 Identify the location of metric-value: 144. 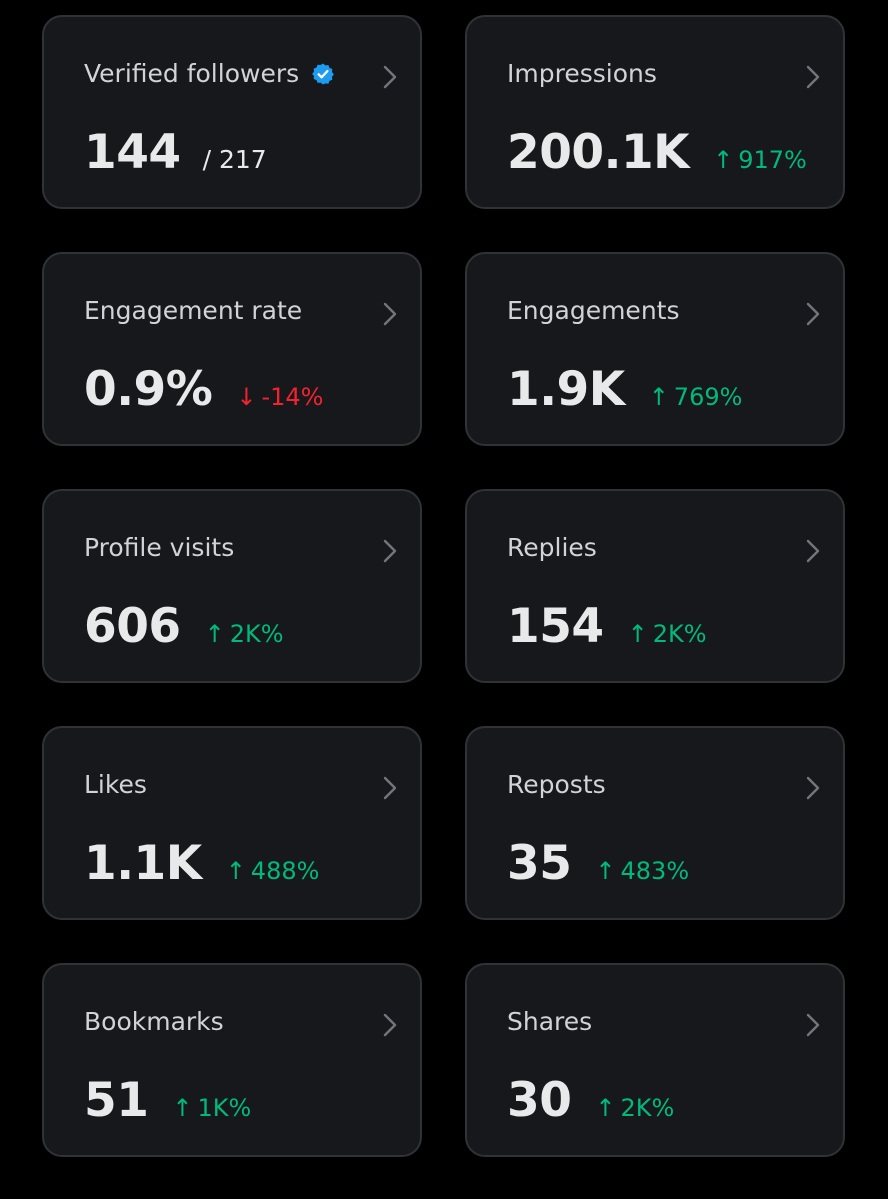
(132, 152).